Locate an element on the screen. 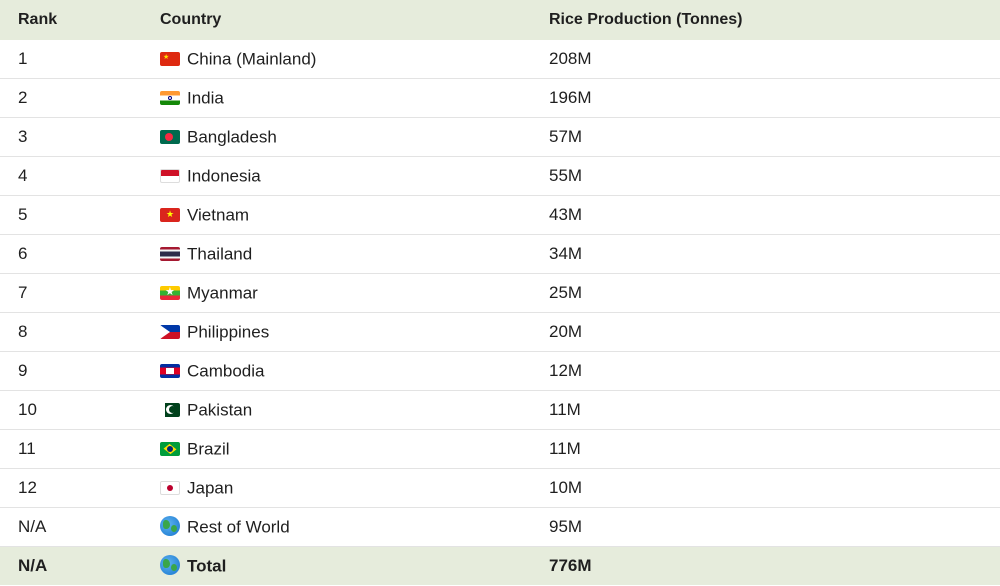  country-name: Indonesia is located at coordinates (224, 176).